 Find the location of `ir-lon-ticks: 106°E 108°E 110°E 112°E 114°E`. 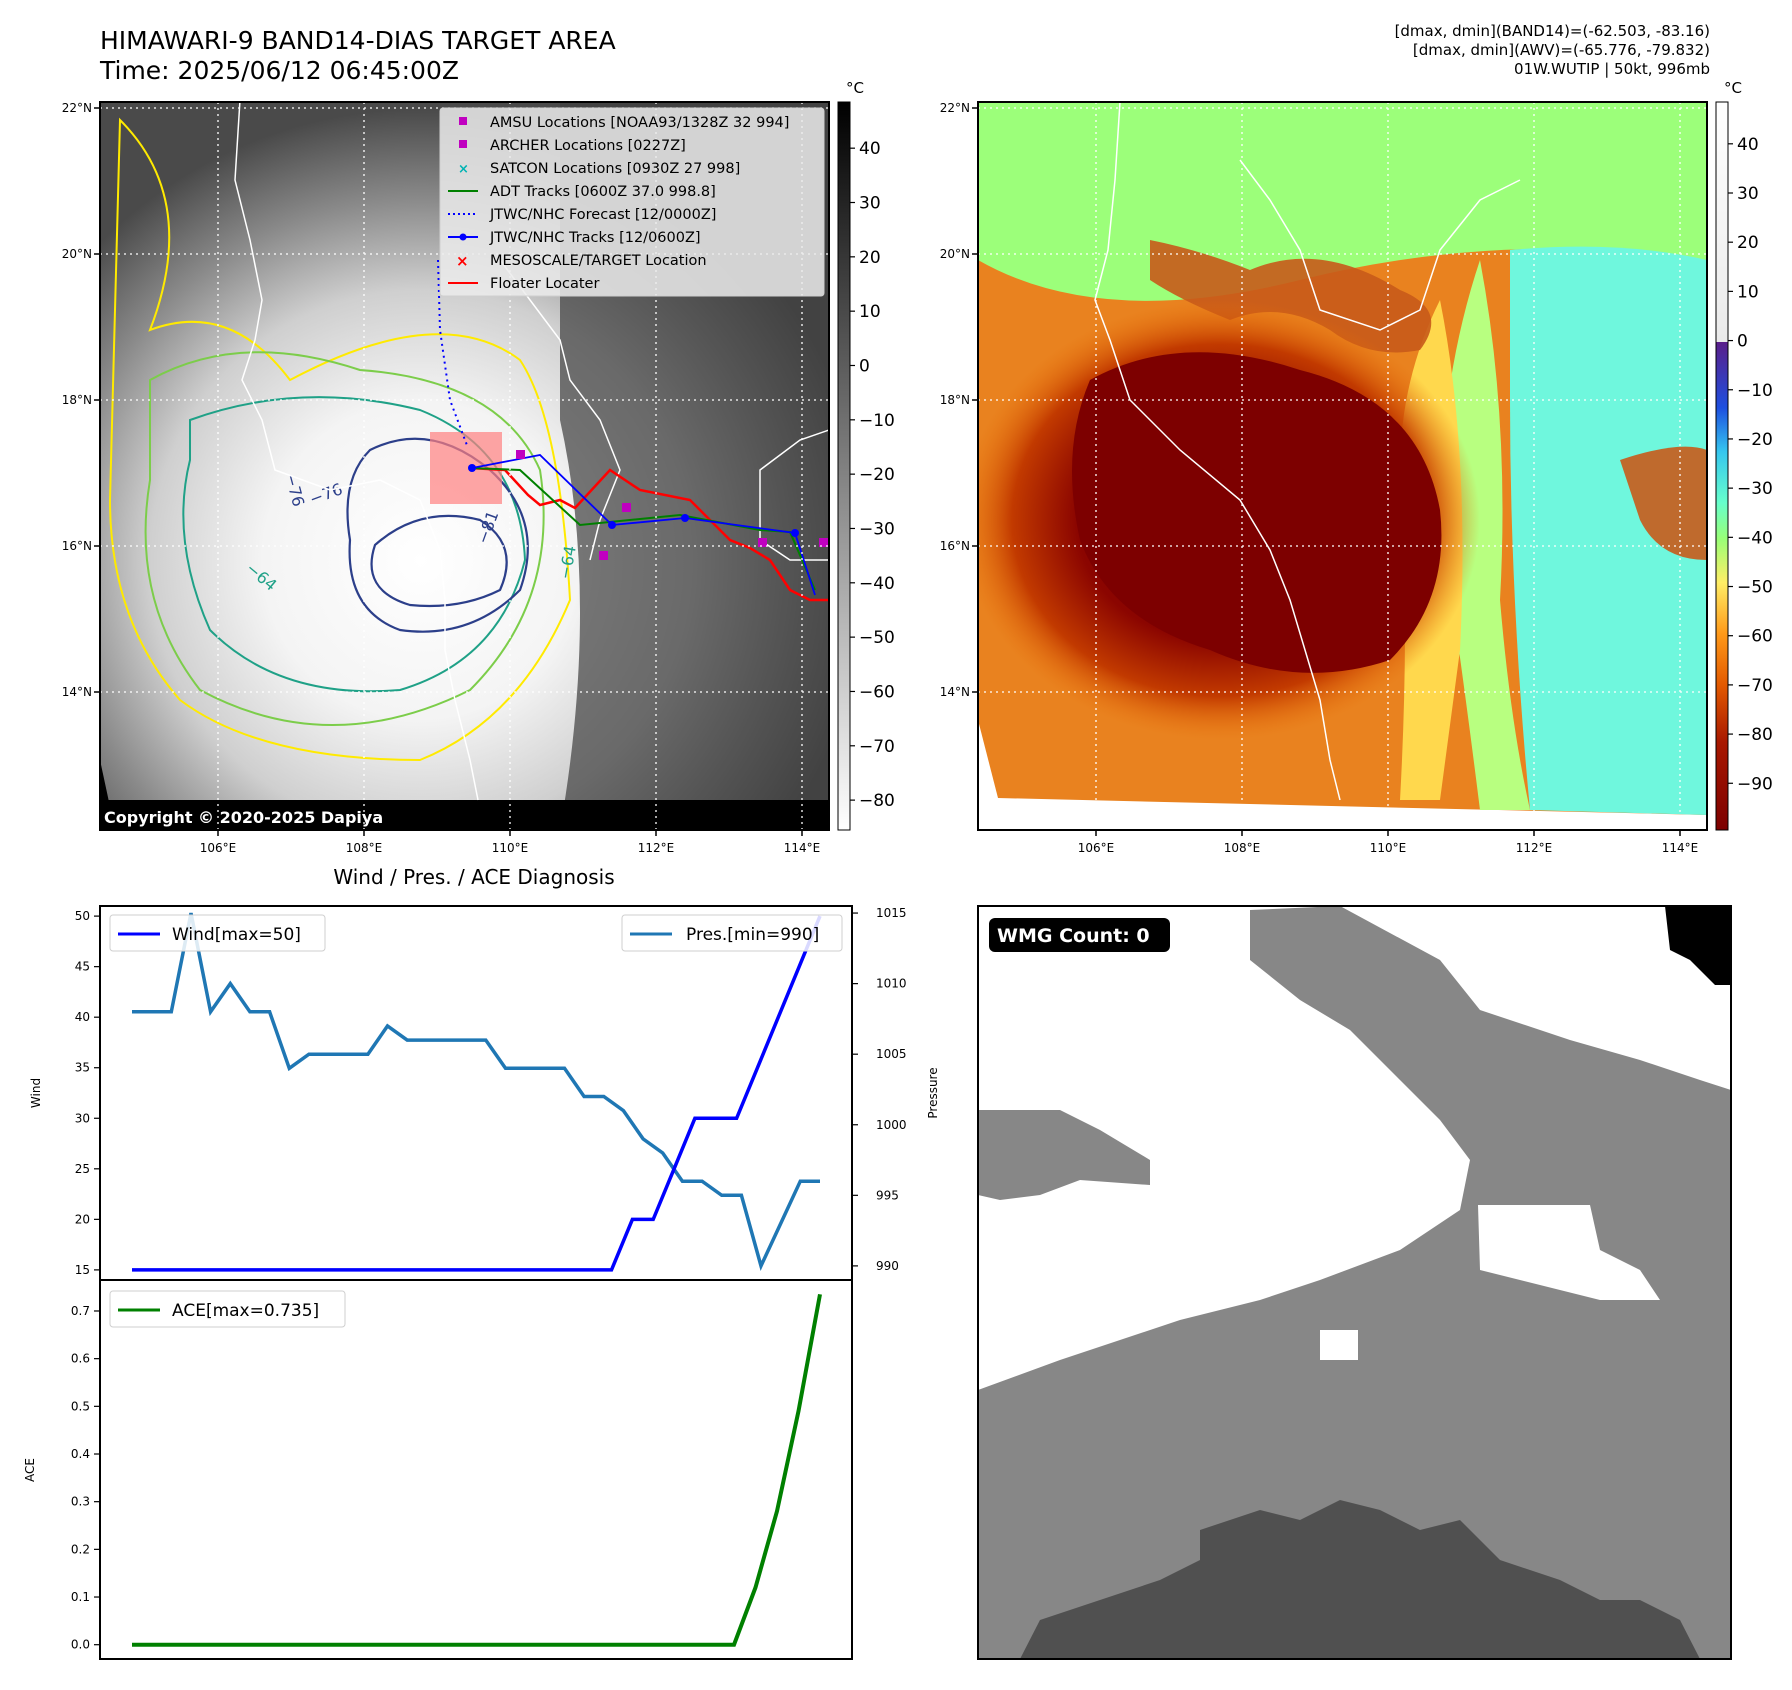

ir-lon-ticks: 106°E 108°E 110°E 112°E 114°E is located at coordinates (510, 842).